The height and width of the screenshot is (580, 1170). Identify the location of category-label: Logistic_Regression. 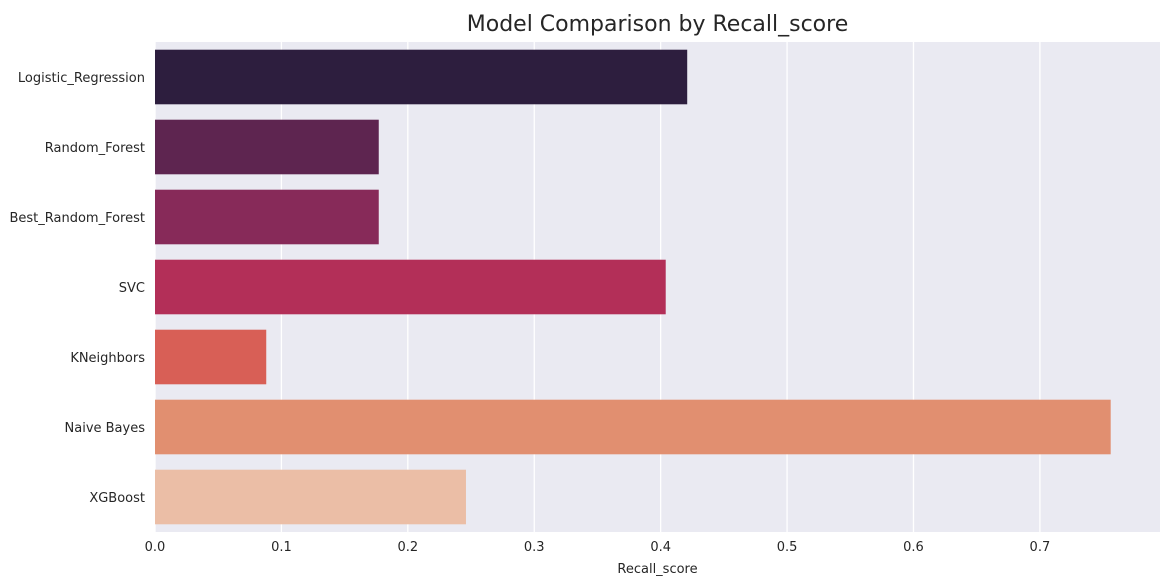
(81, 78).